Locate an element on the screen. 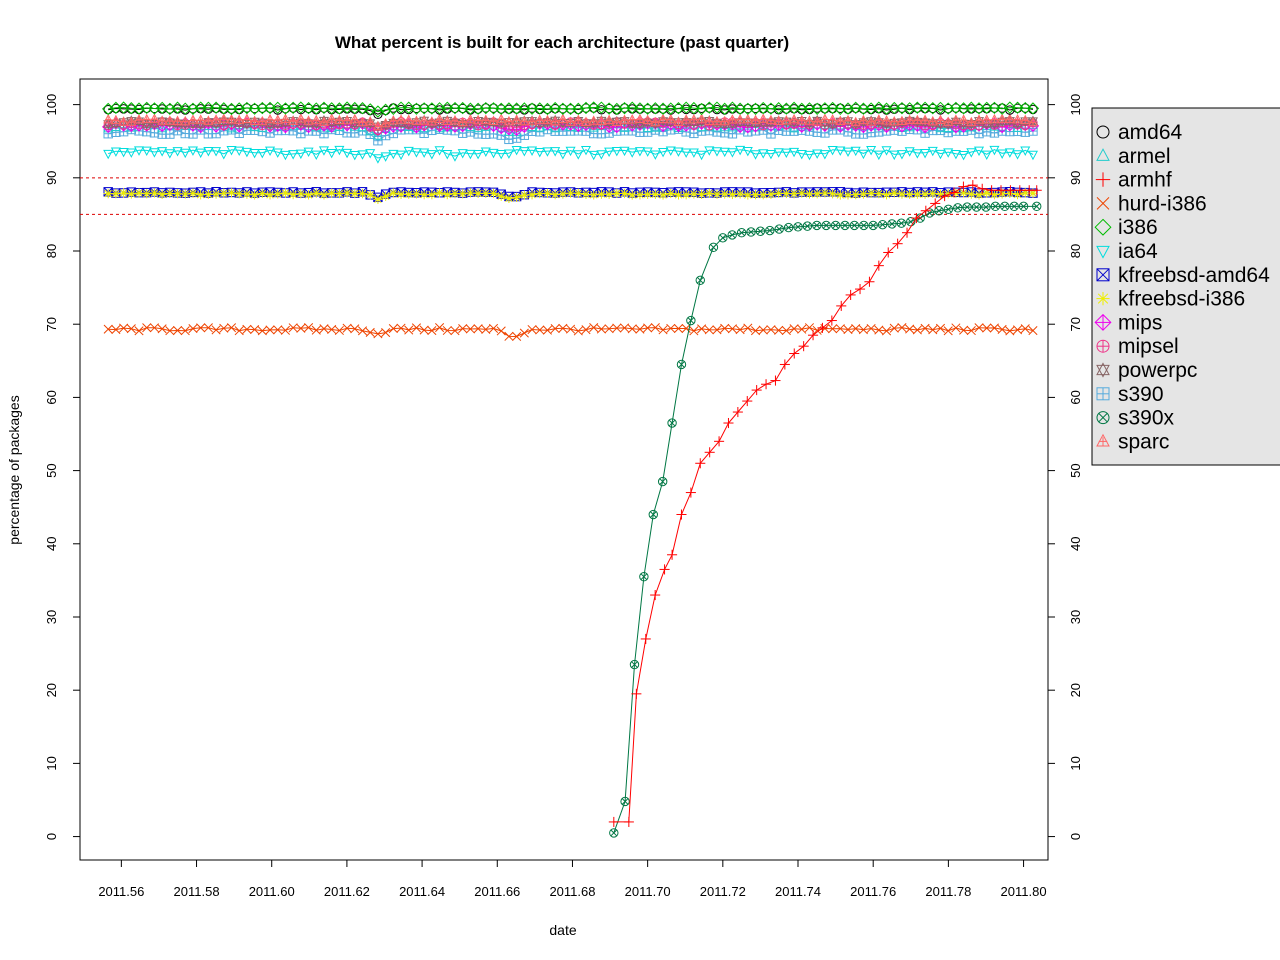  series-hurd-i386 is located at coordinates (570, 332).